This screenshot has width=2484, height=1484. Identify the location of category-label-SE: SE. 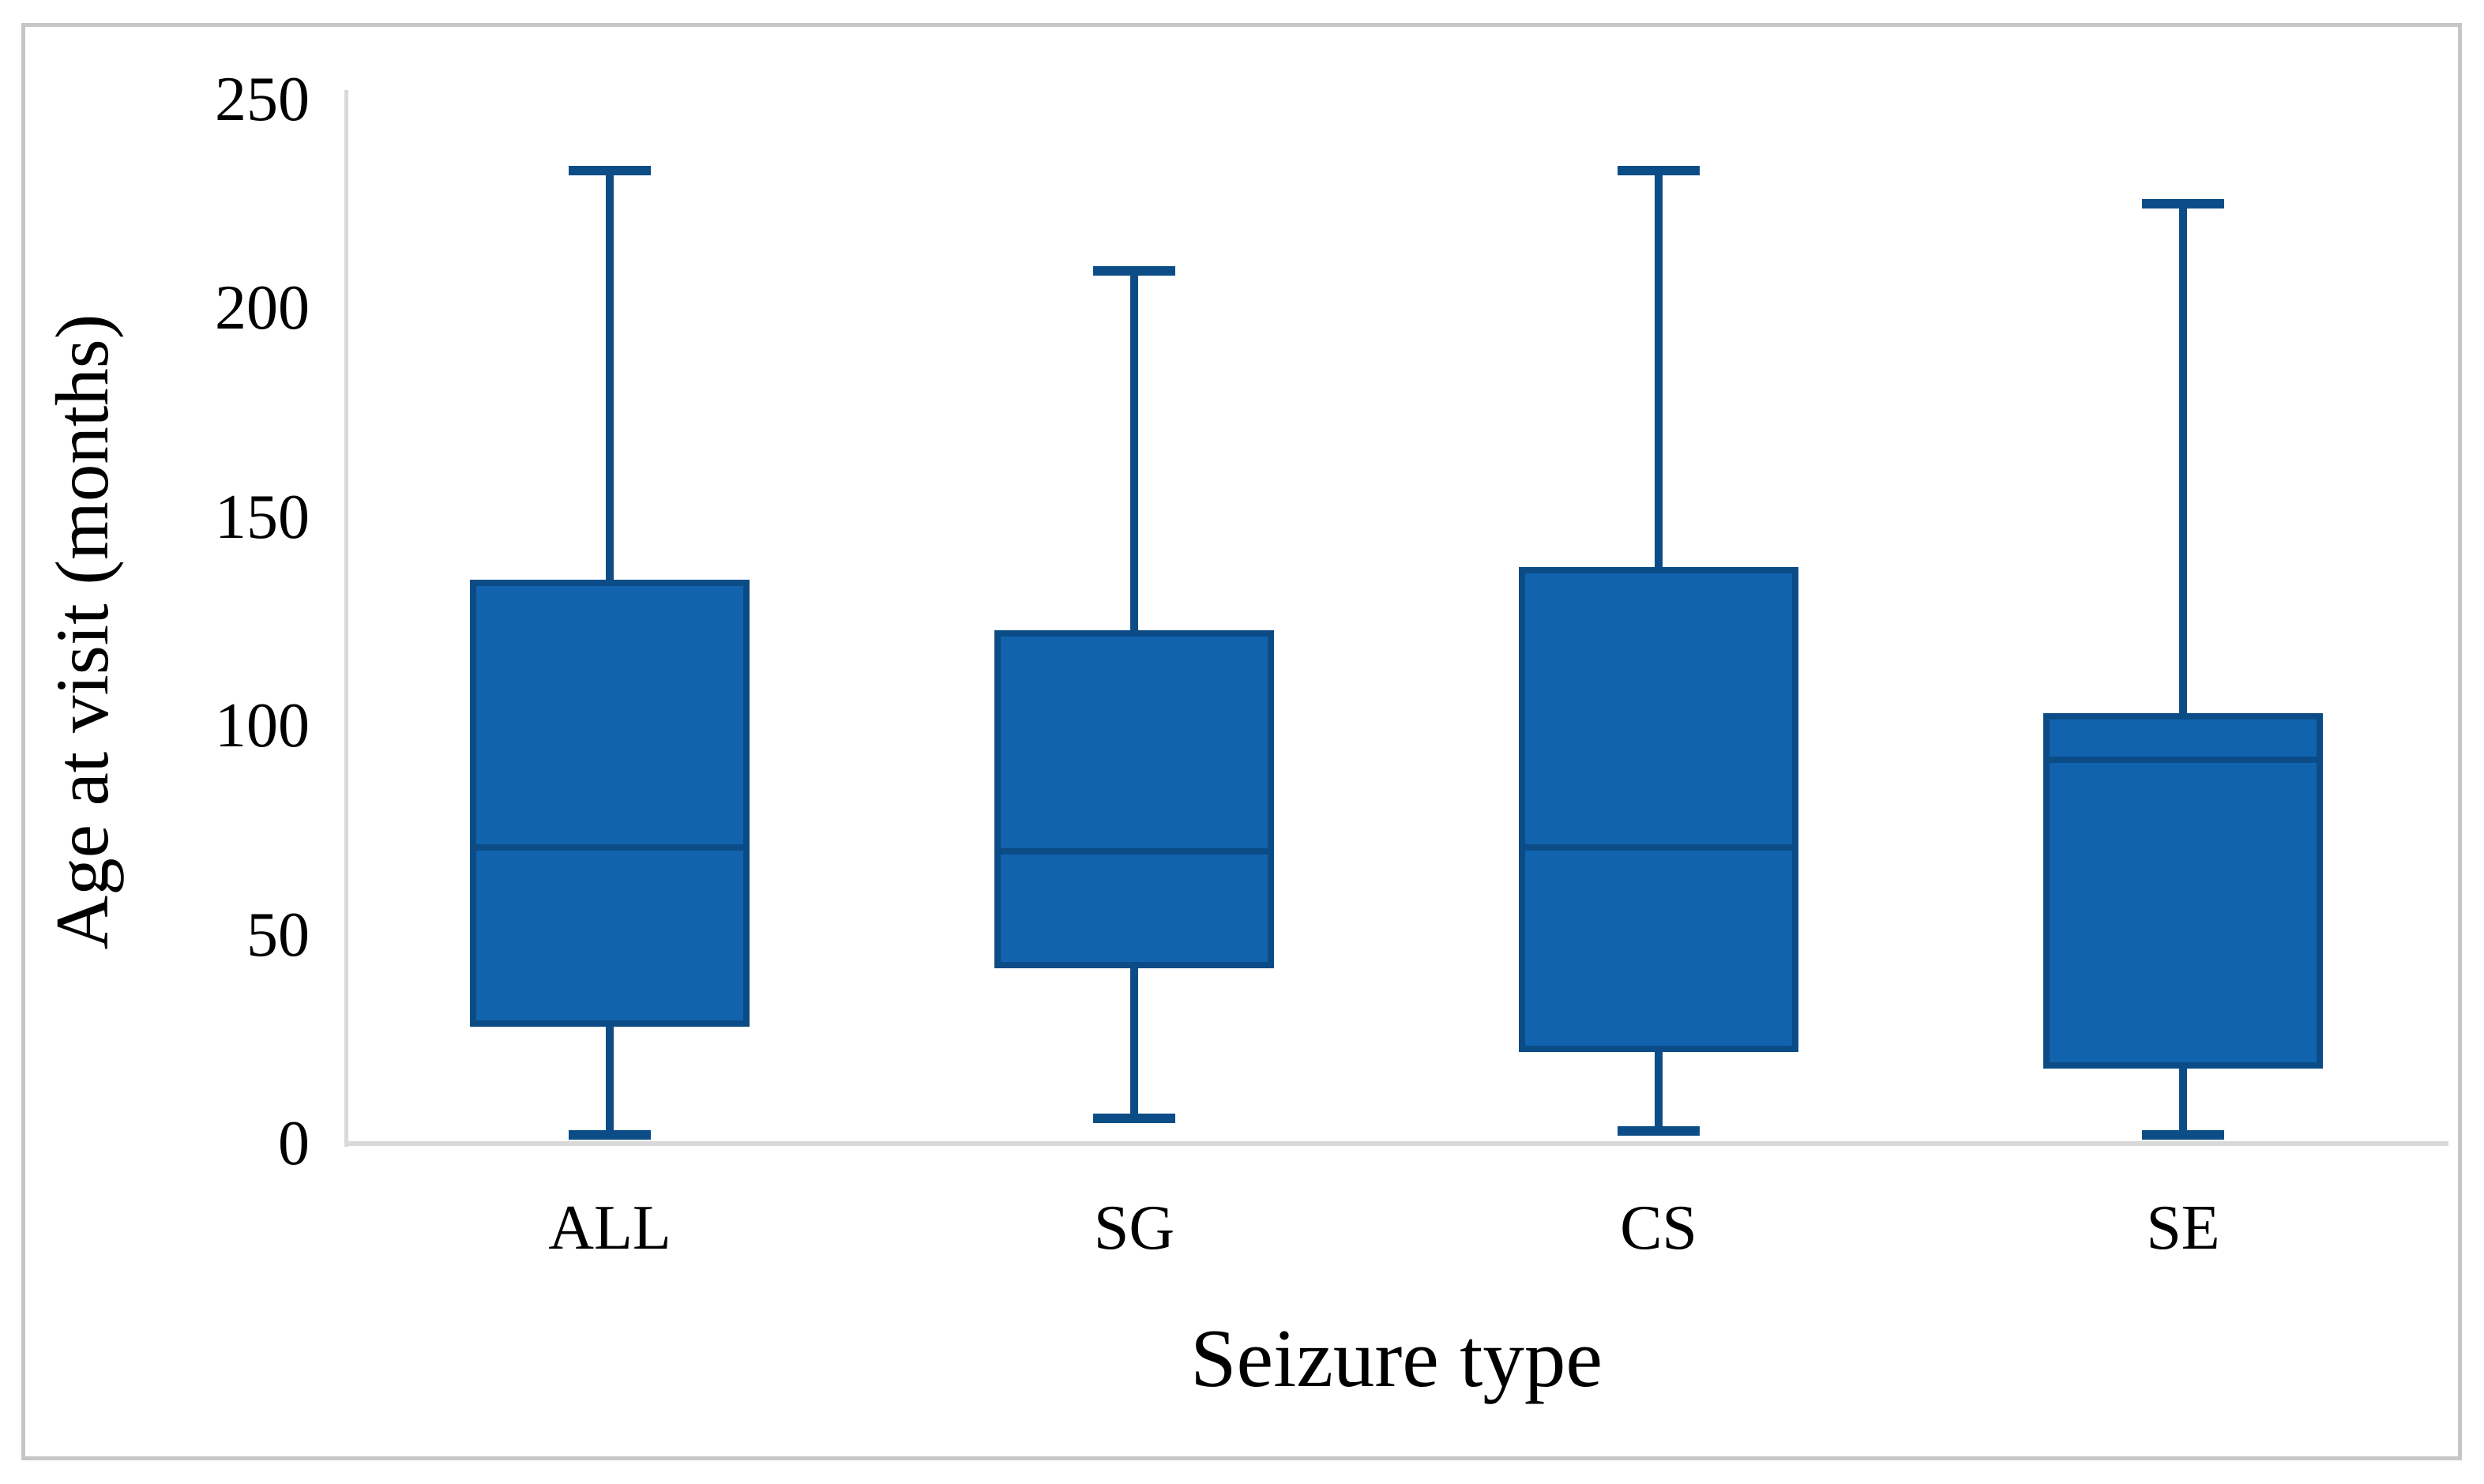
(2183, 1228).